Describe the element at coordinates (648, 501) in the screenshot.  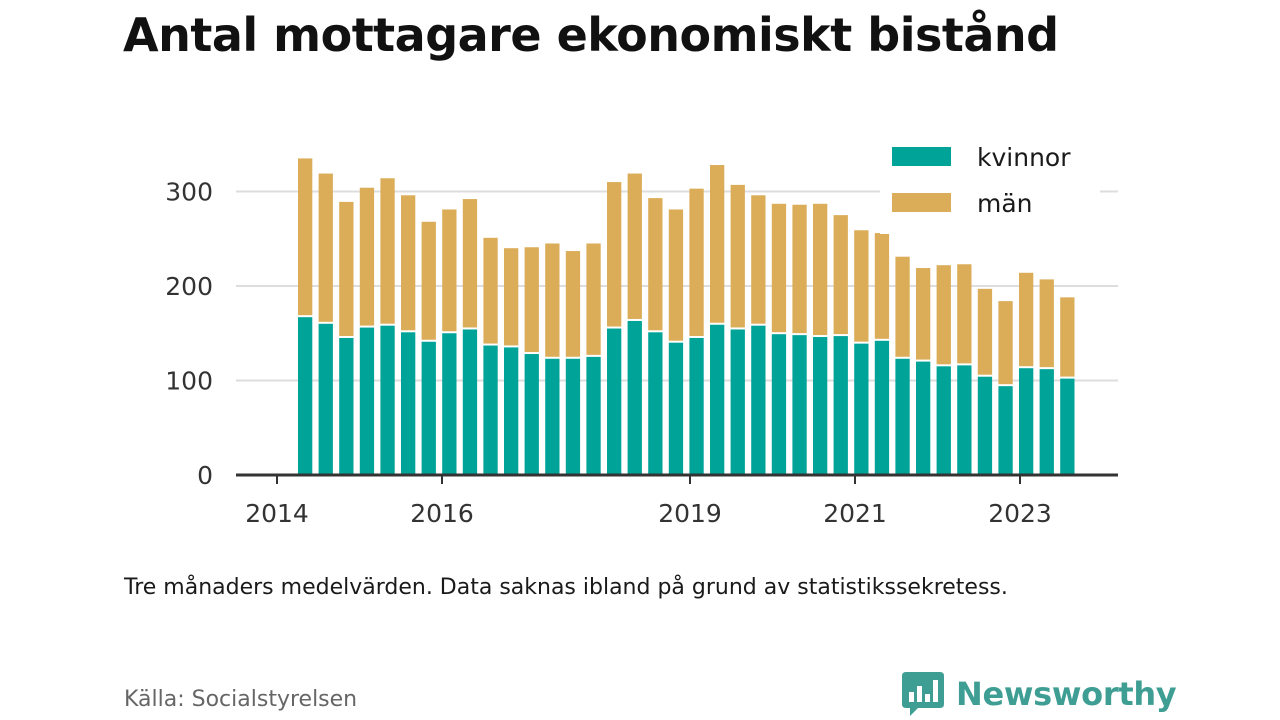
I see `x-axis: 2014 2016 2019 2021 2023` at that location.